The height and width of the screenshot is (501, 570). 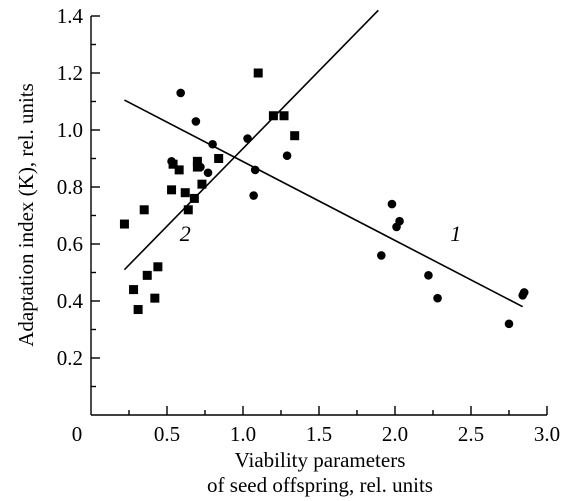 I want to click on x-tick-label: 3.0, so click(x=547, y=434).